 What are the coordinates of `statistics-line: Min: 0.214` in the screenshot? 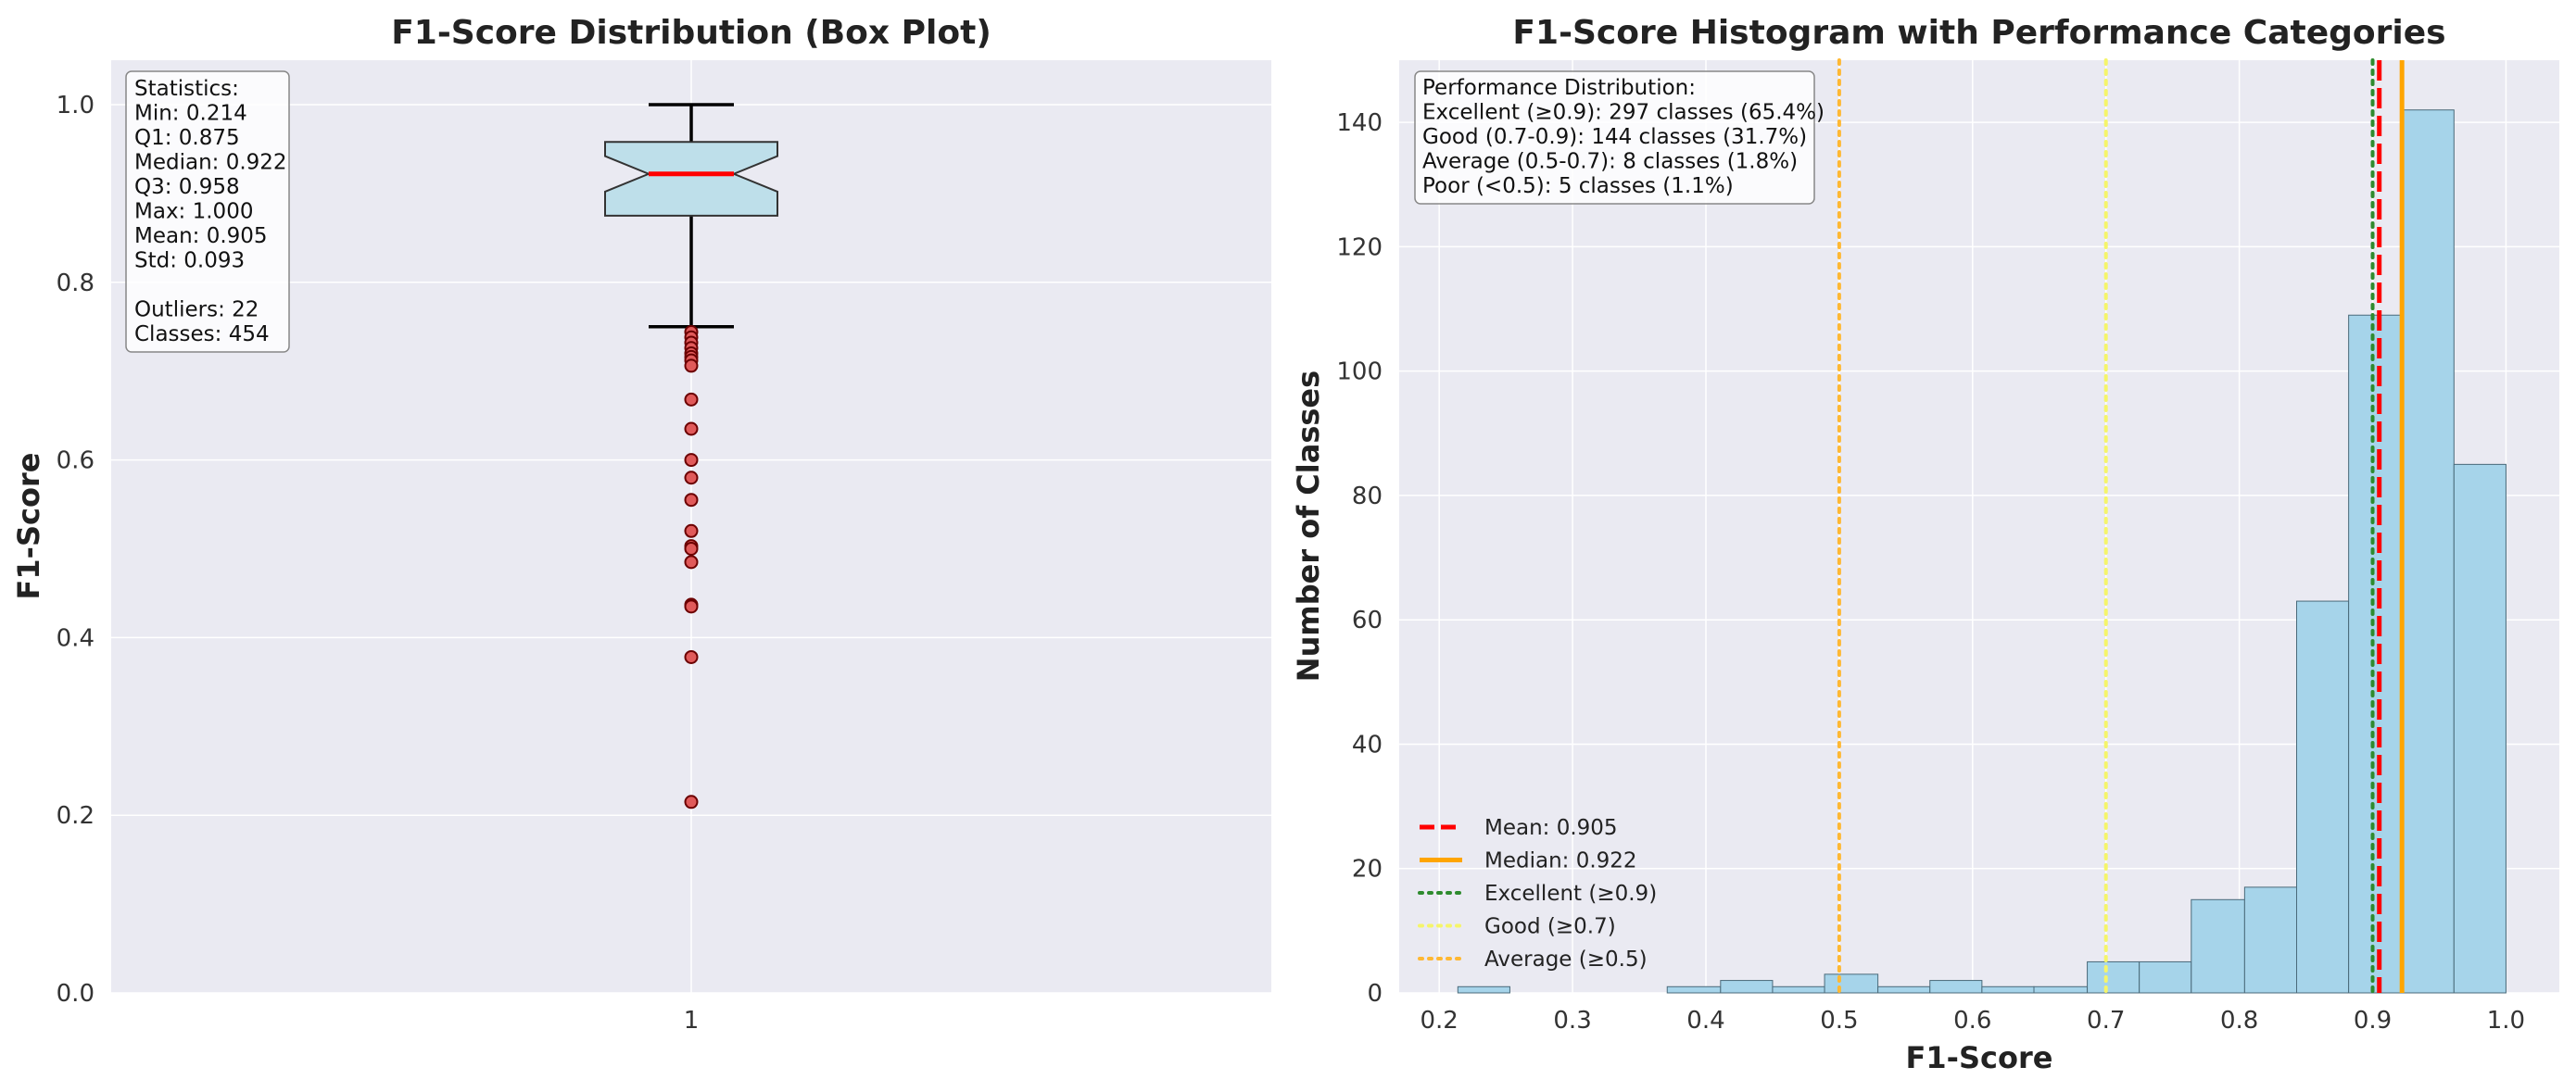 It's located at (190, 114).